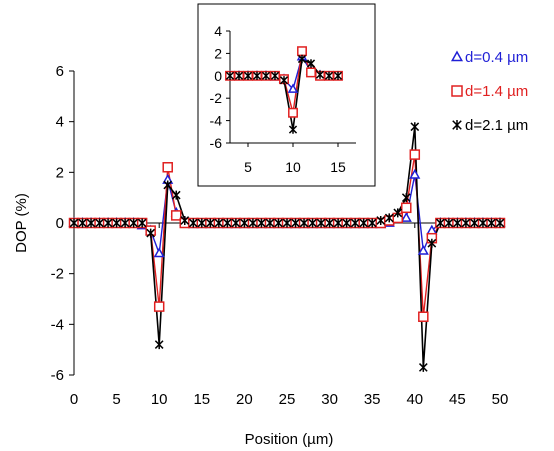  I want to click on inset-x-tick-label: 5, so click(248, 167).